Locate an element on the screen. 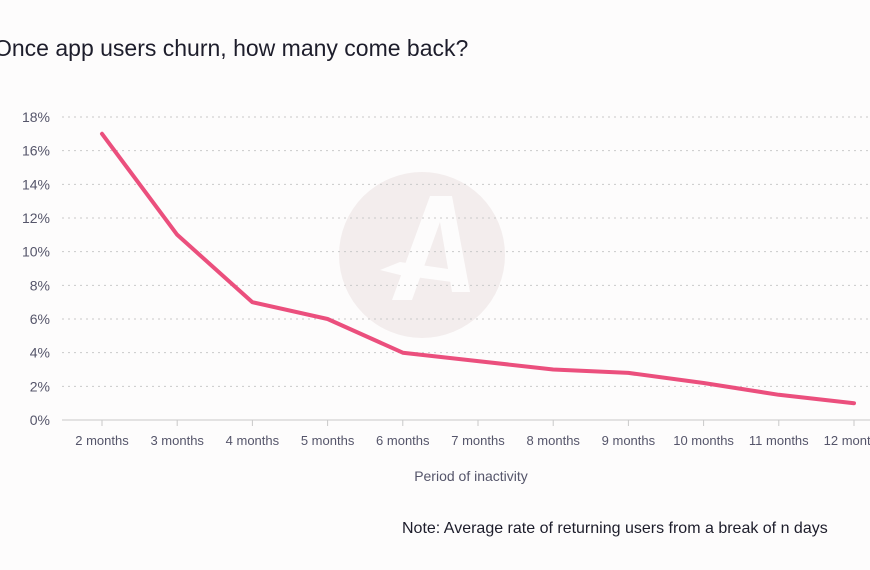  x-tick-label: 6 months is located at coordinates (403, 440).